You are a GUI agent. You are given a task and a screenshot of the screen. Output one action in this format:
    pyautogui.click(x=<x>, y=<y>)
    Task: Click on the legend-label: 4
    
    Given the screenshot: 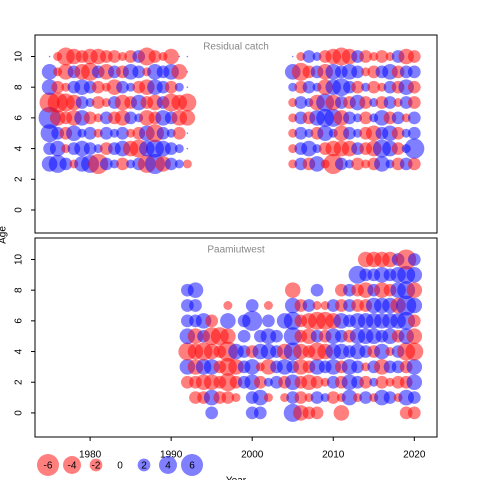 What is the action you would take?
    pyautogui.click(x=168, y=466)
    